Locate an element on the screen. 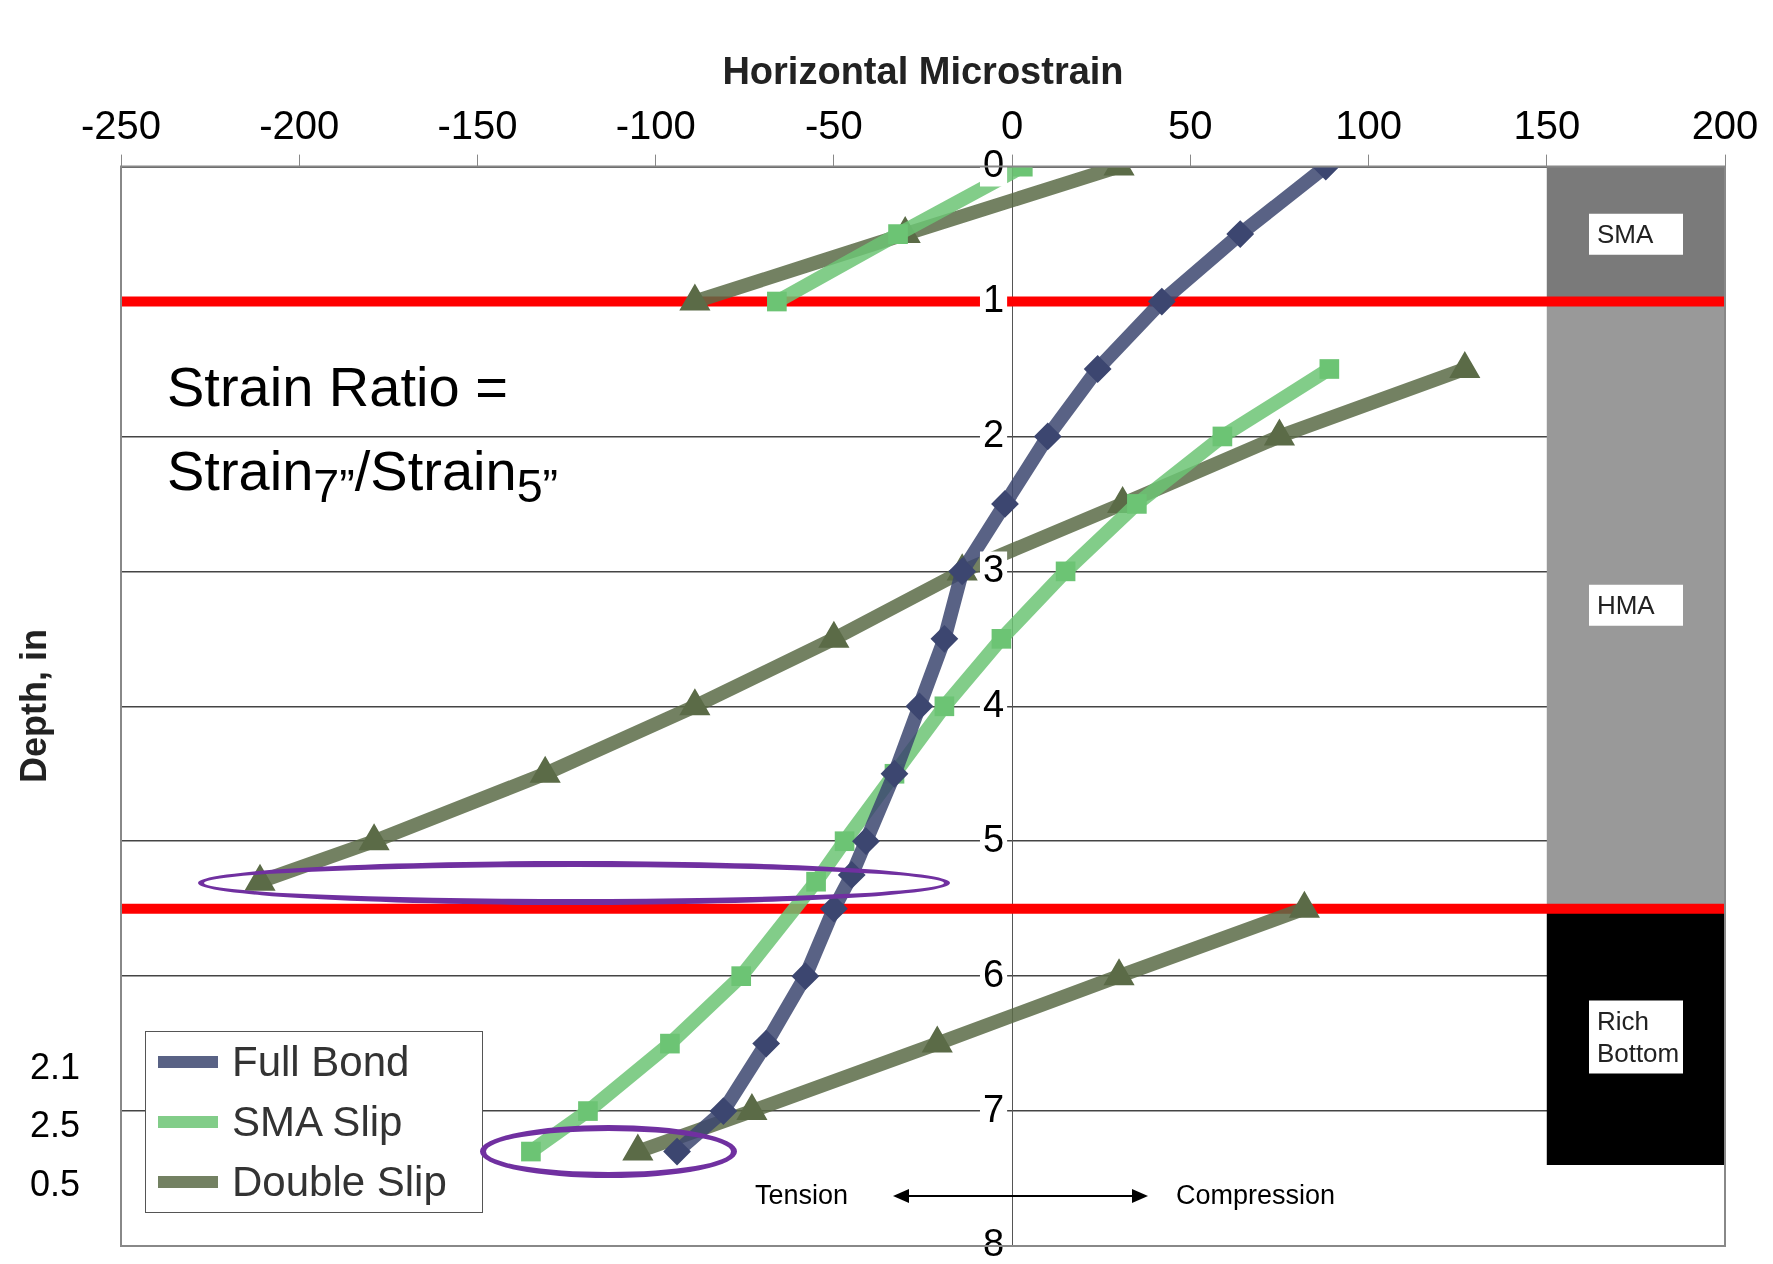  x-tick-label: 100 is located at coordinates (1368, 124).